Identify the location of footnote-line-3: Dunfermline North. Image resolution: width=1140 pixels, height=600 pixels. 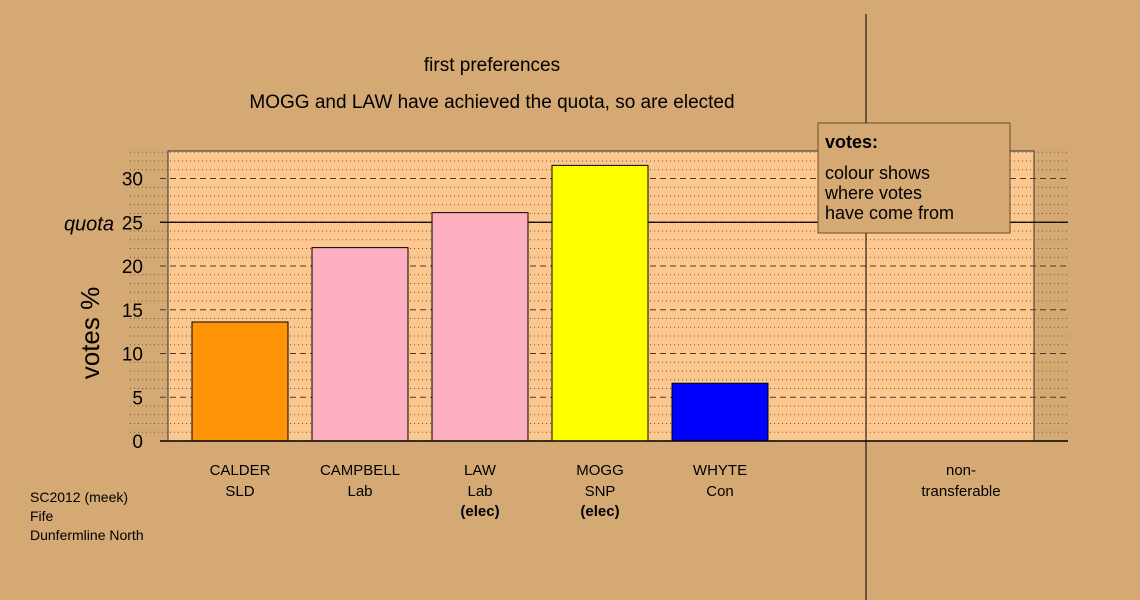
(87, 535).